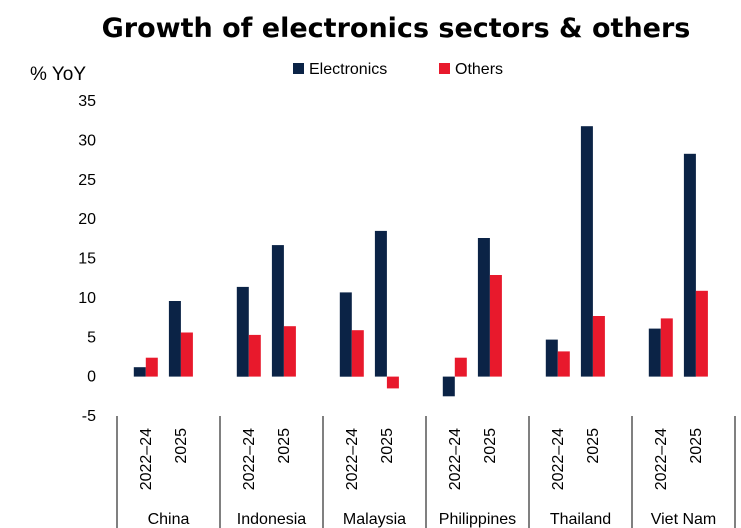 Image resolution: width=741 pixels, height=528 pixels. What do you see at coordinates (684, 519) in the screenshot?
I see `x-category-label: Viet Nam` at bounding box center [684, 519].